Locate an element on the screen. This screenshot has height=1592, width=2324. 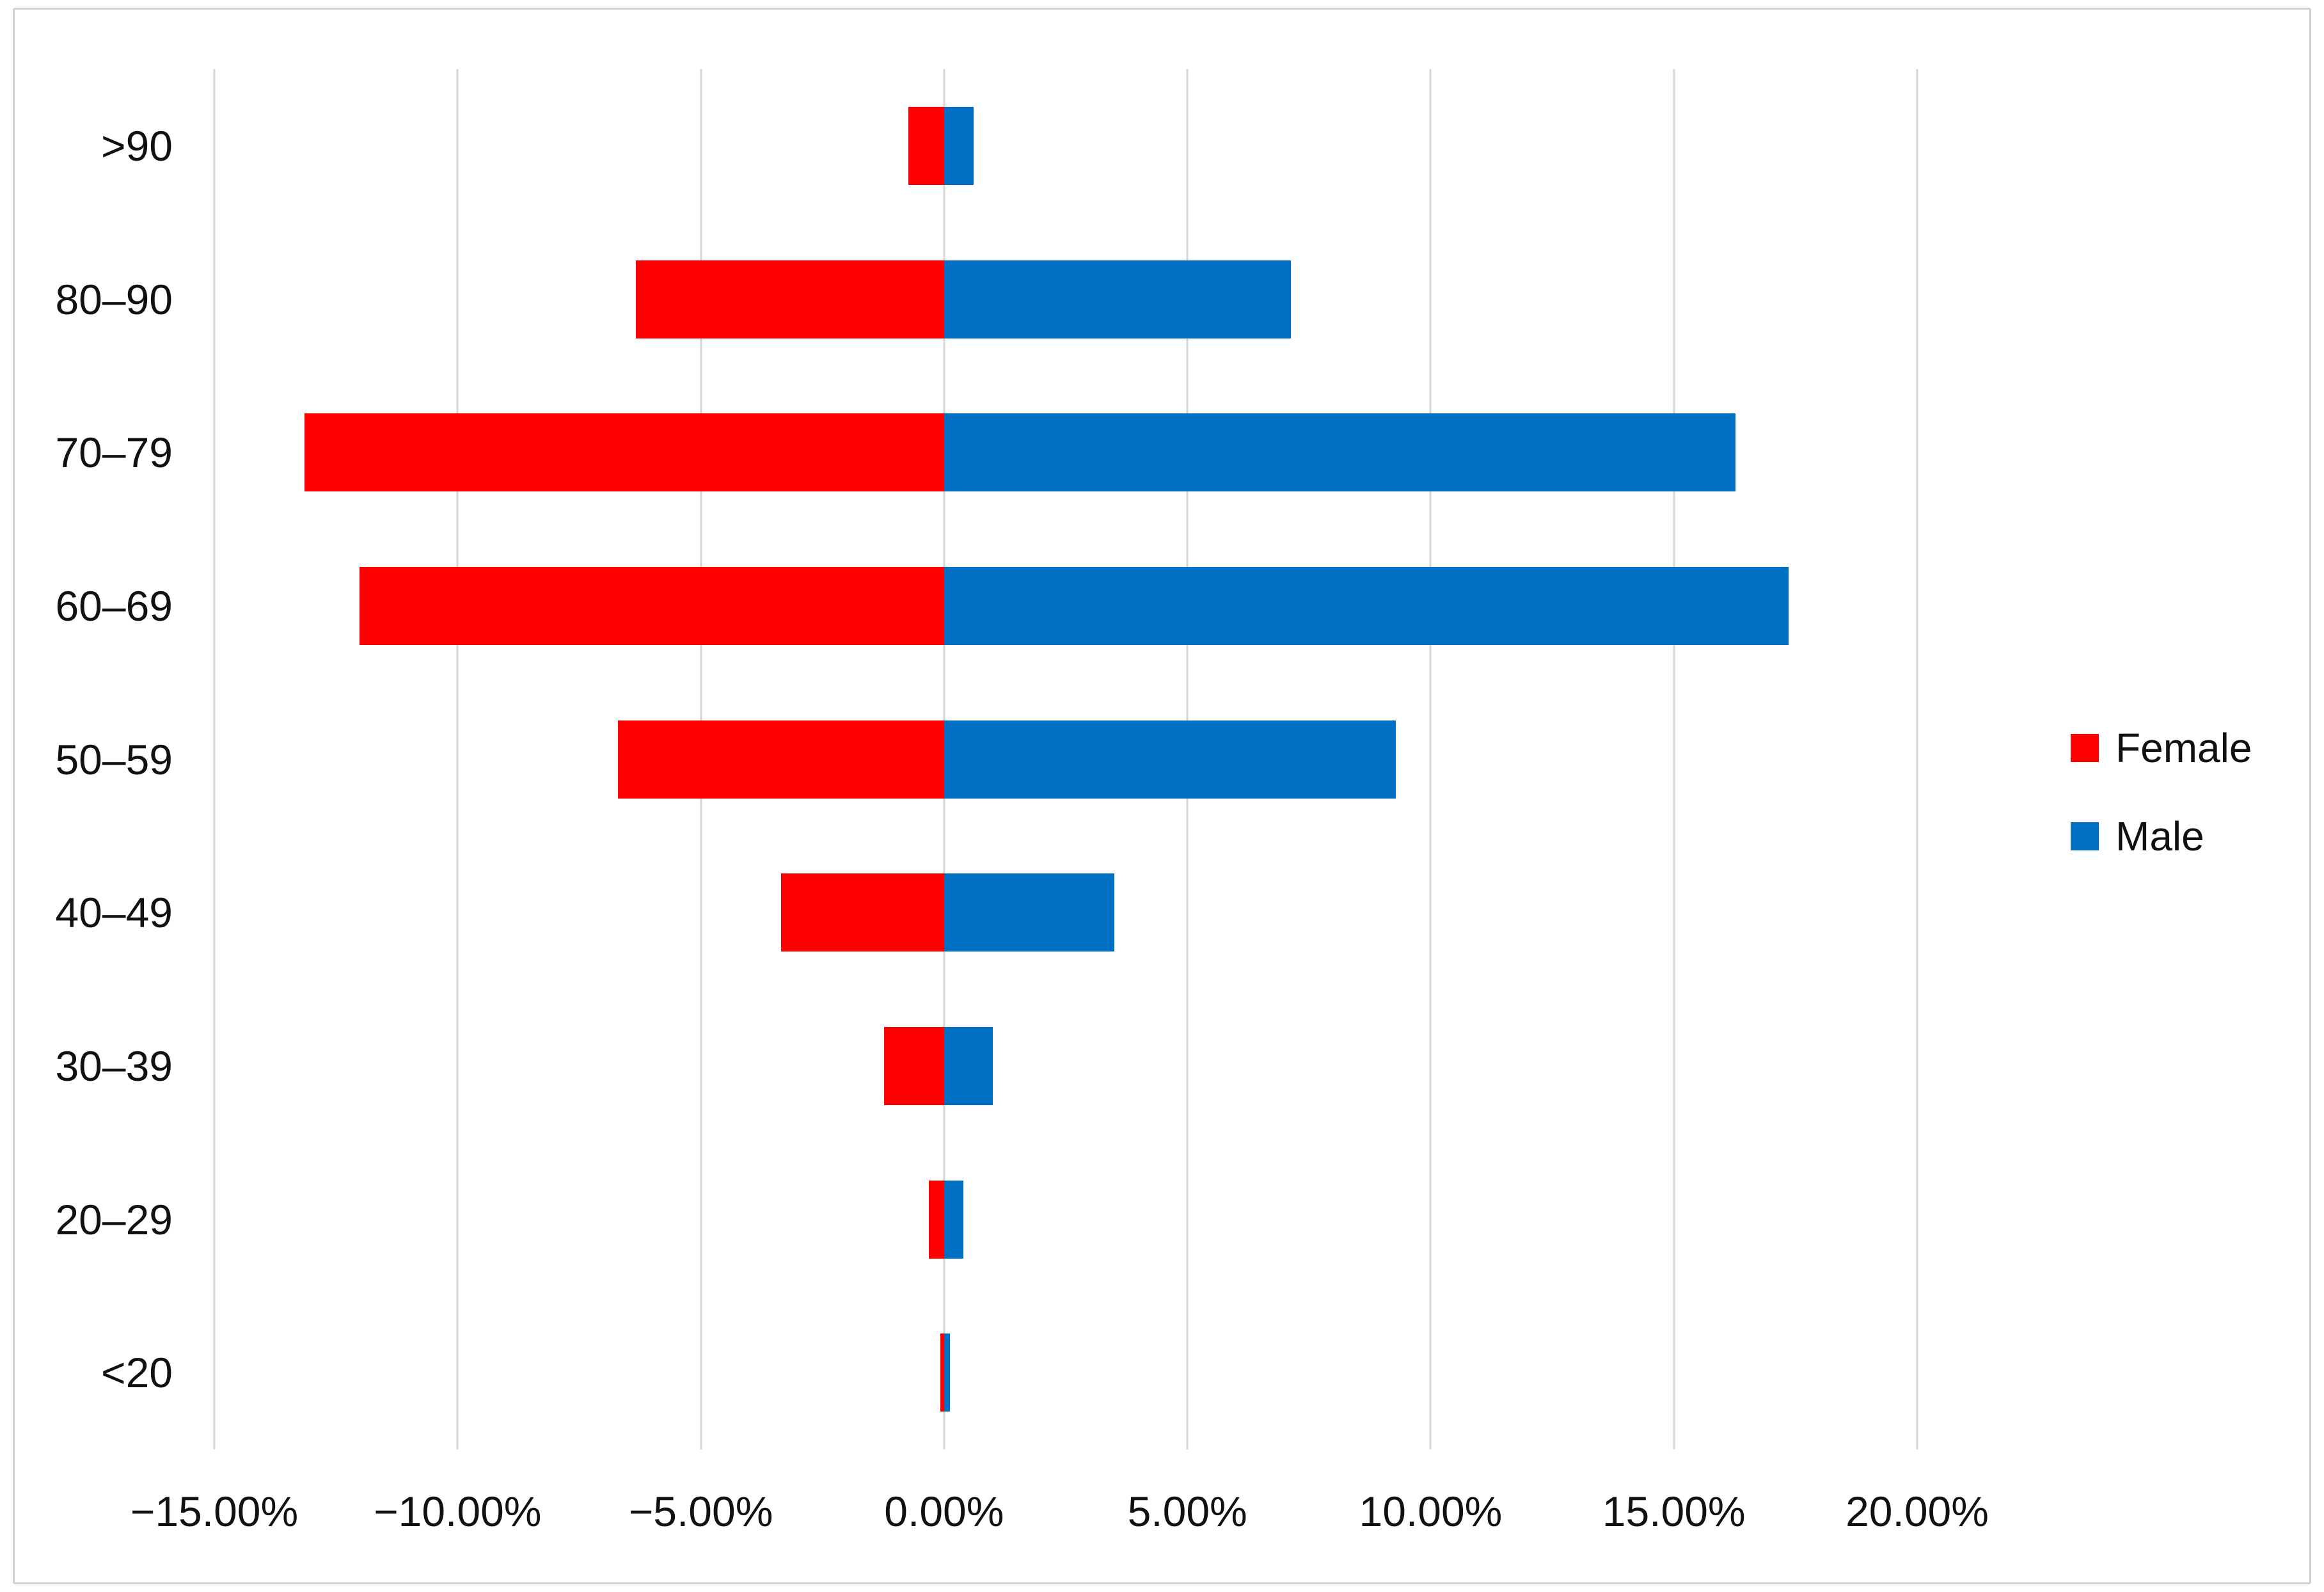
category-label-2: 70–79 is located at coordinates (114, 453).